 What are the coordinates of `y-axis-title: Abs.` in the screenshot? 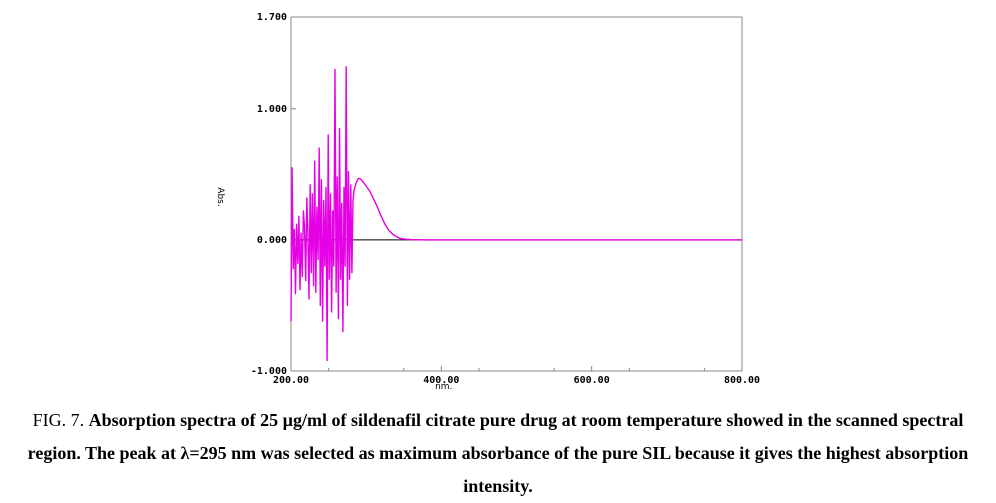 It's located at (220, 196).